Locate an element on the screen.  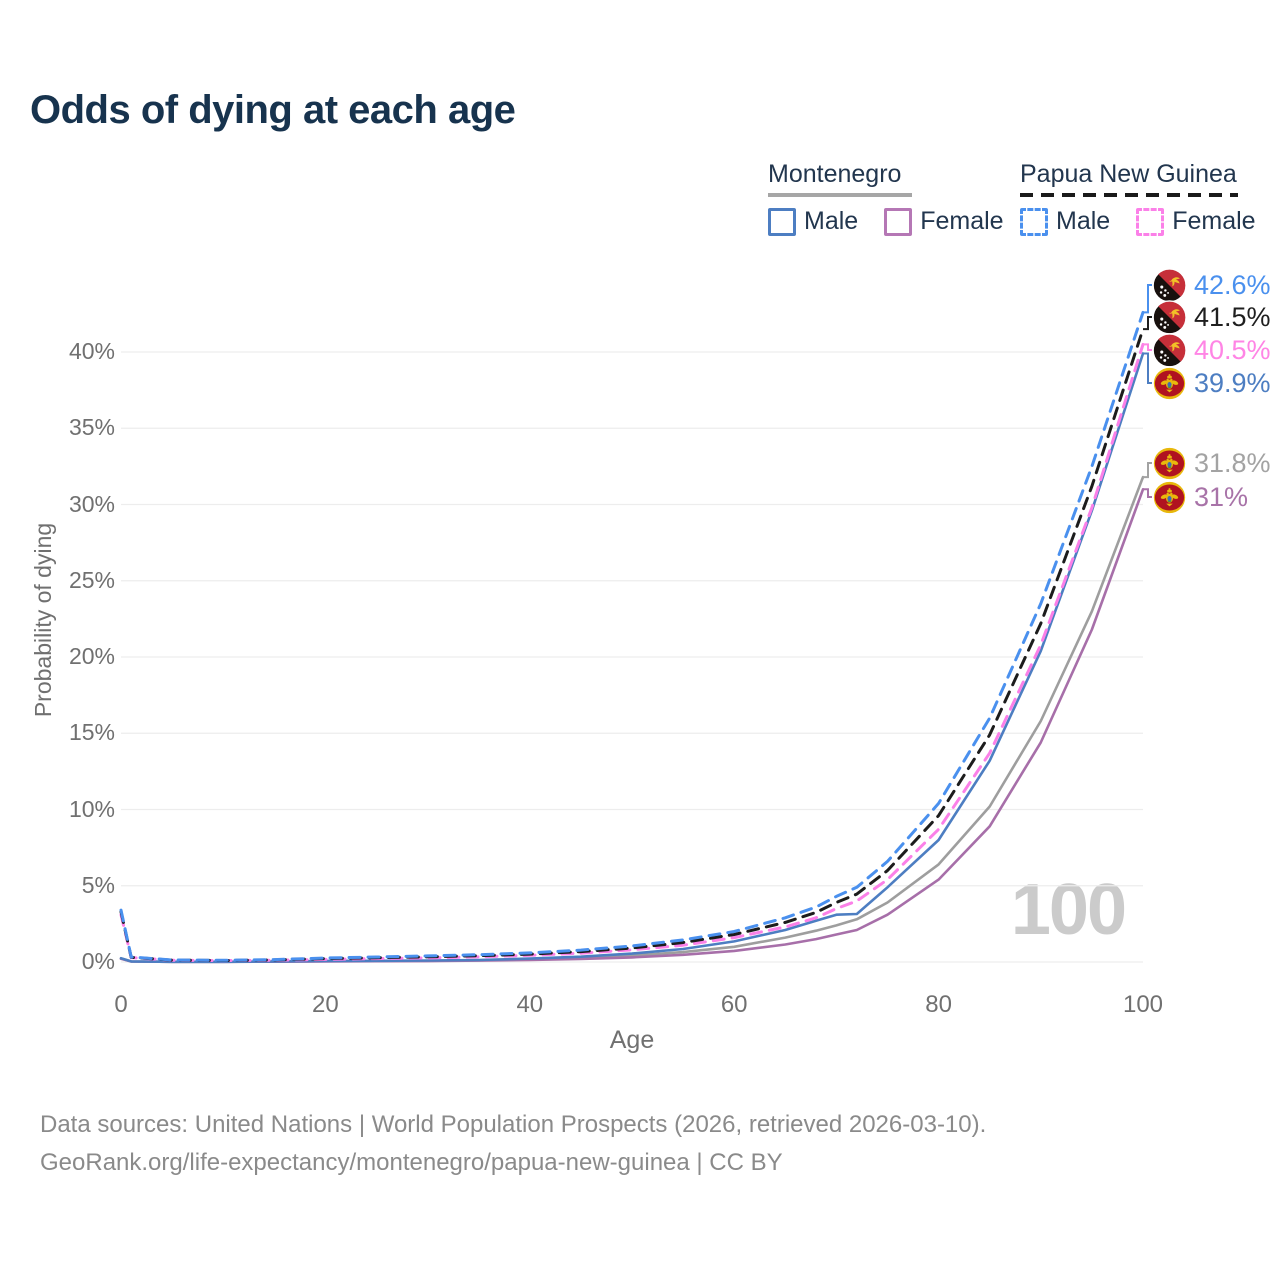
y-tick-label-35: 35% is located at coordinates (91, 427).